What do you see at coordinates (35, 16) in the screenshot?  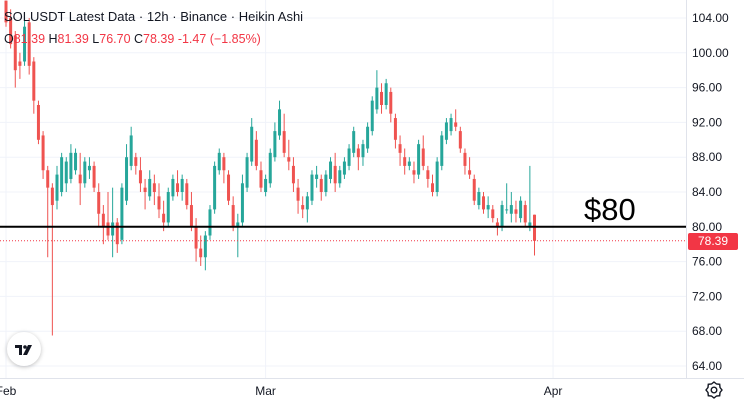 I see `legend-symbol: SOLUSDT` at bounding box center [35, 16].